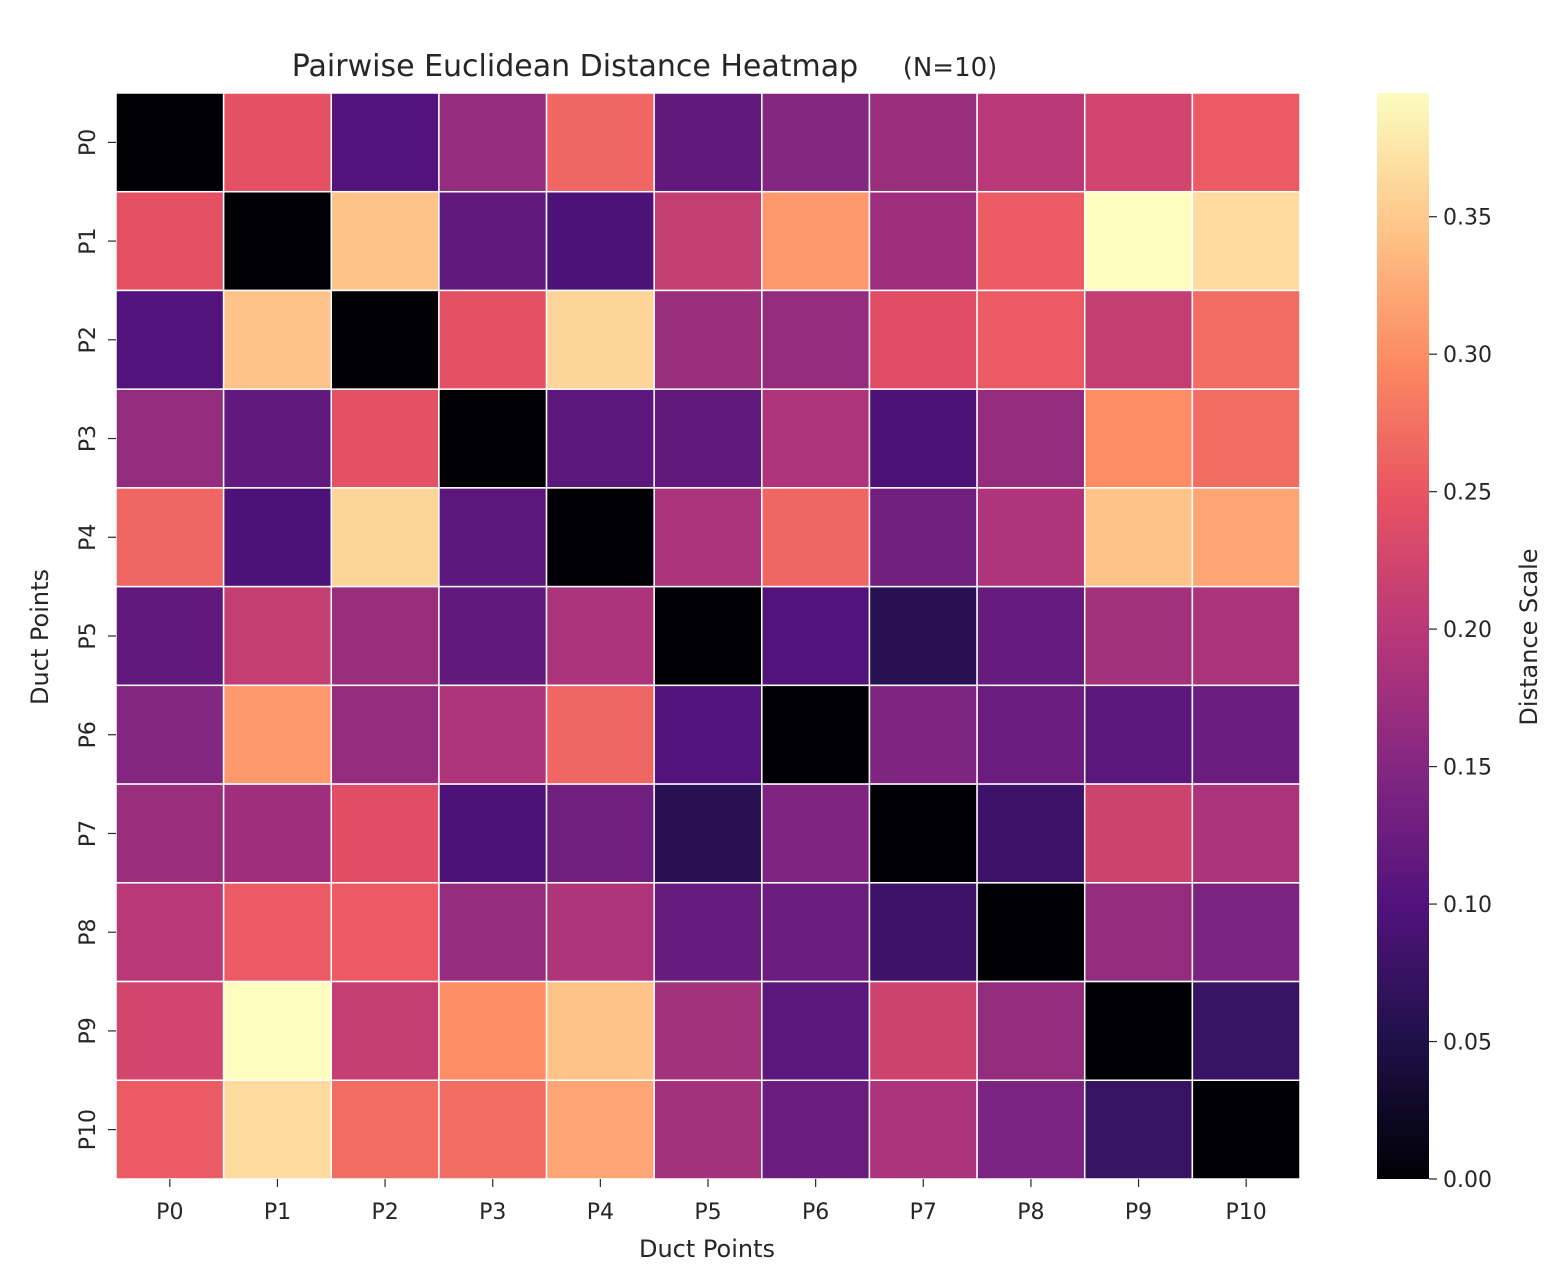  Describe the element at coordinates (708, 932) in the screenshot. I see `heatmap-cell-P8-P5` at that location.